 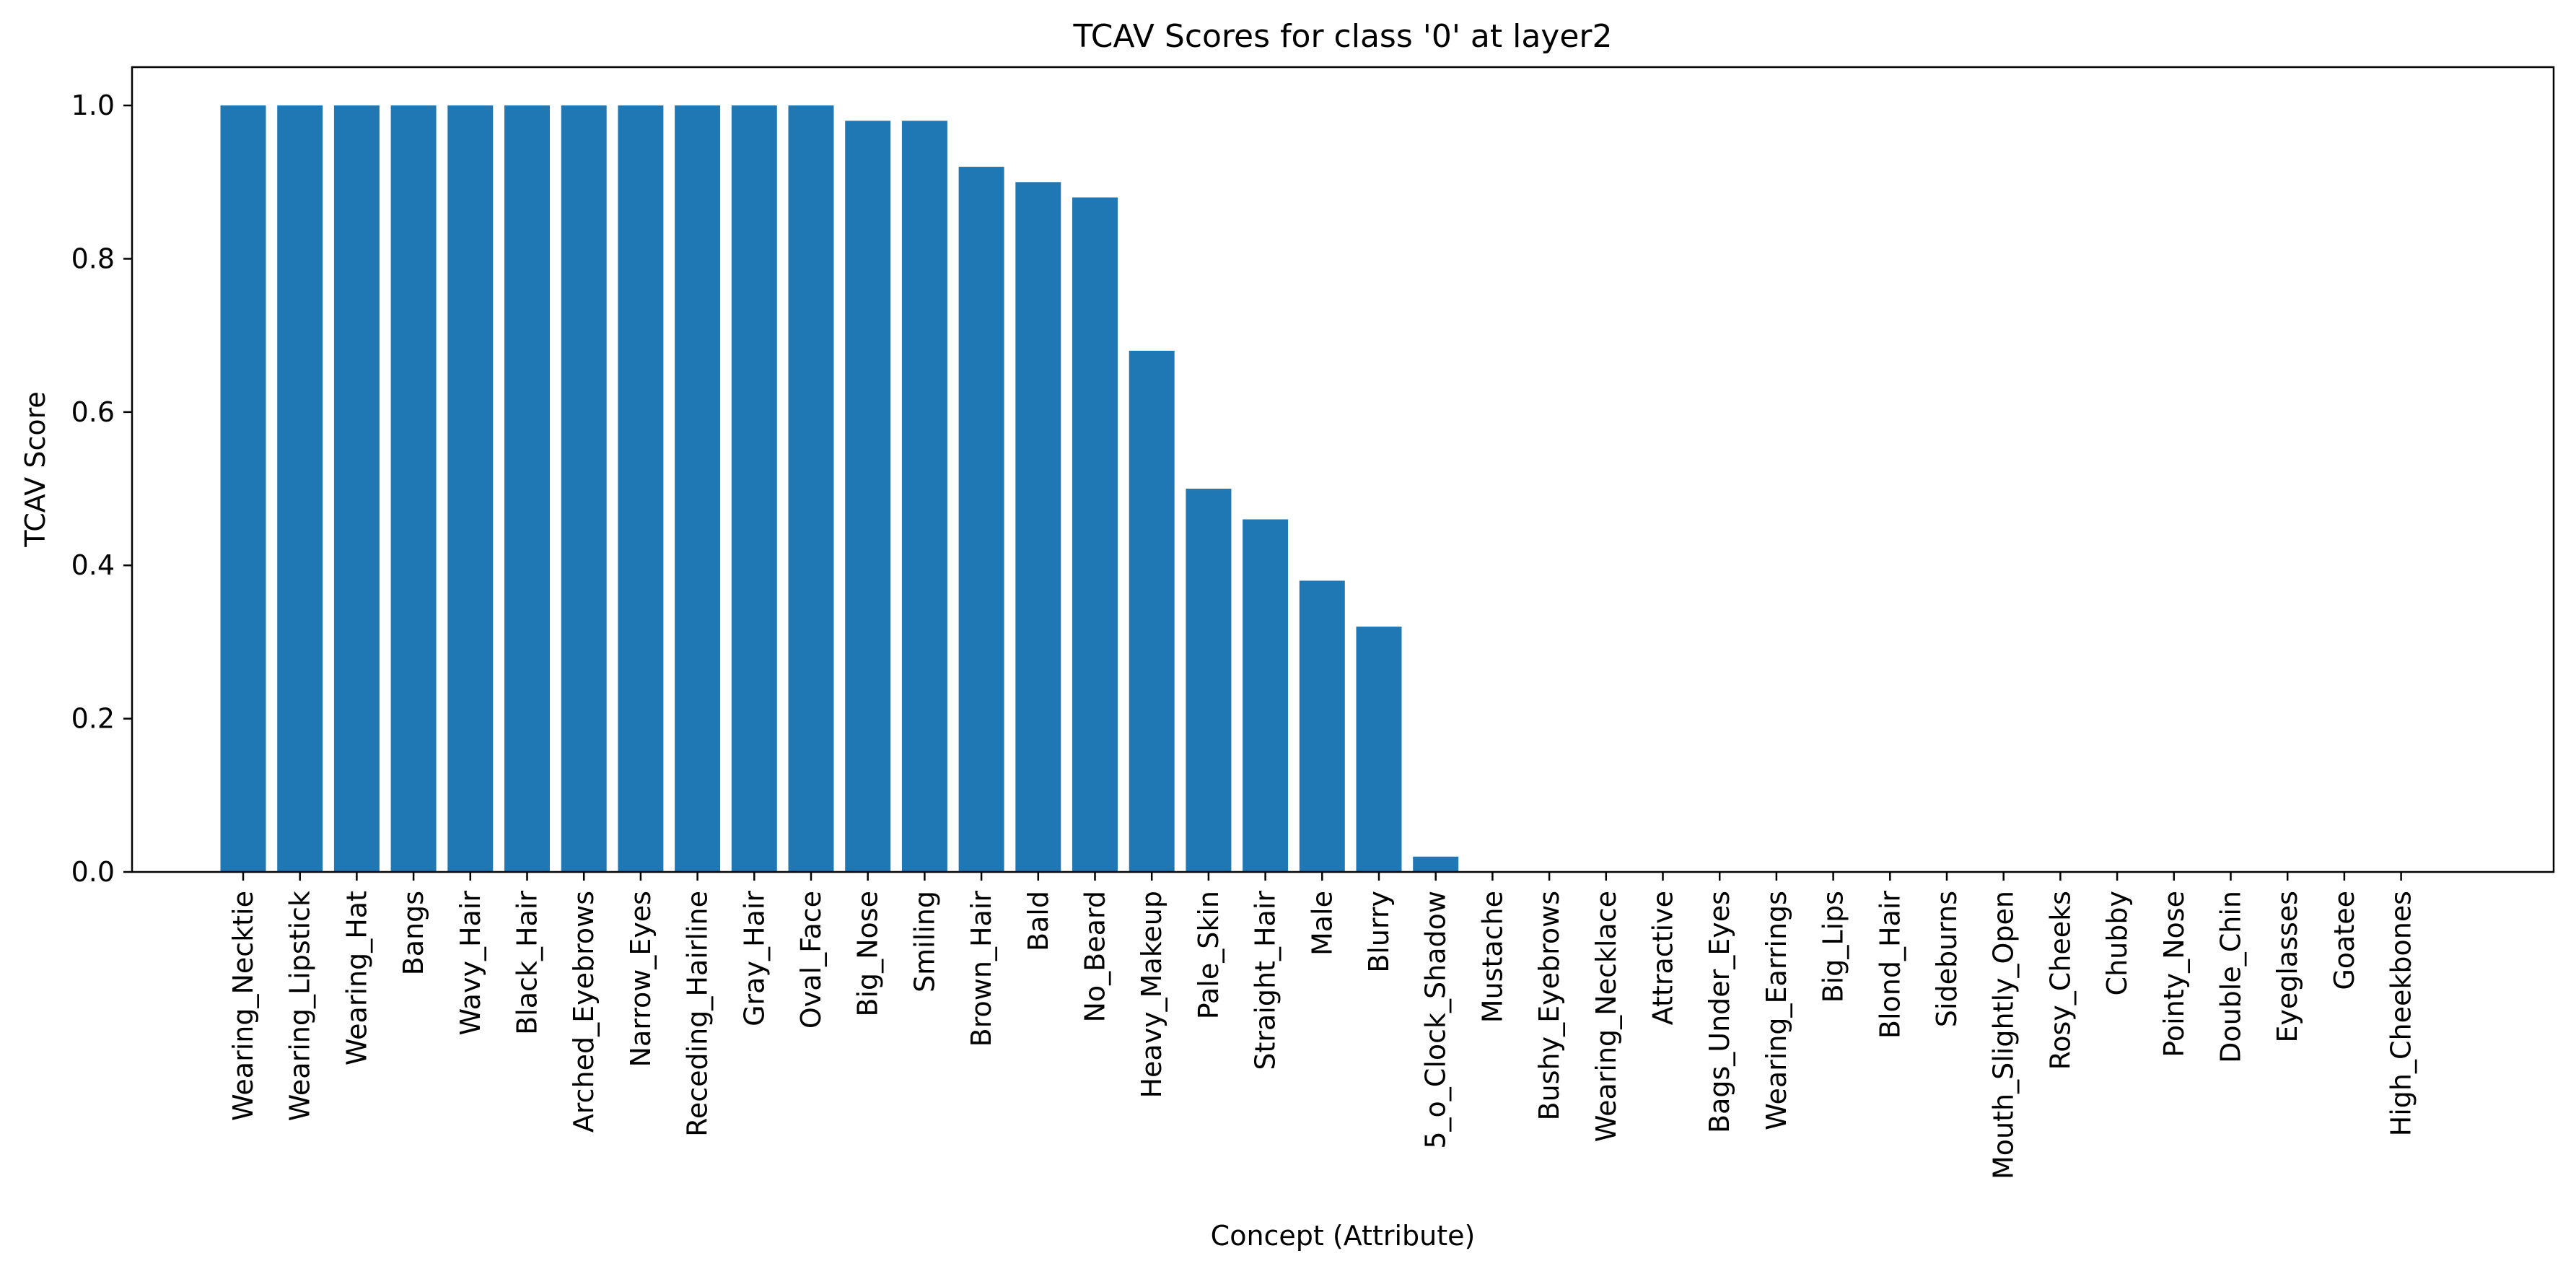 I want to click on x-tick-label: Sideburns, so click(x=1947, y=959).